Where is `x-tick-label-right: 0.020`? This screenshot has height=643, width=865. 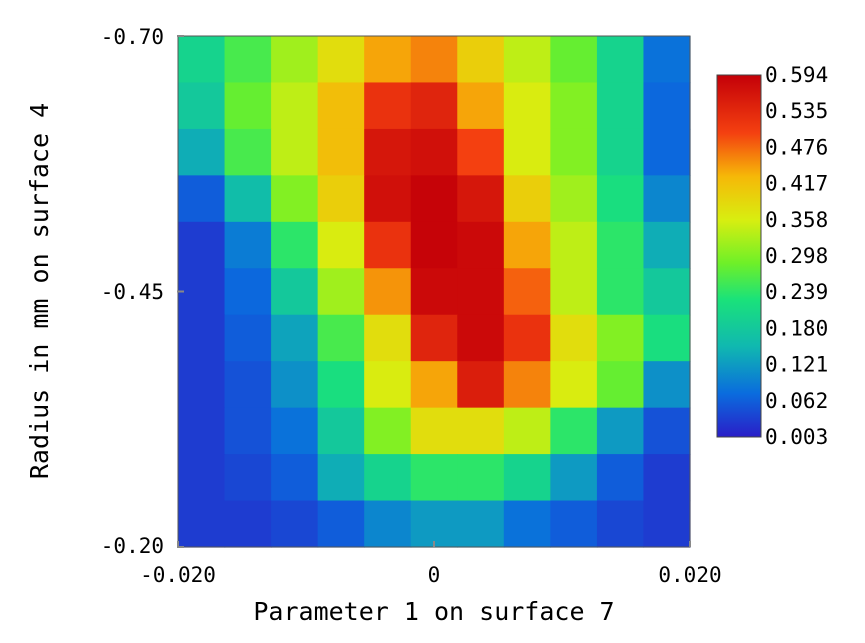 x-tick-label-right: 0.020 is located at coordinates (689, 575).